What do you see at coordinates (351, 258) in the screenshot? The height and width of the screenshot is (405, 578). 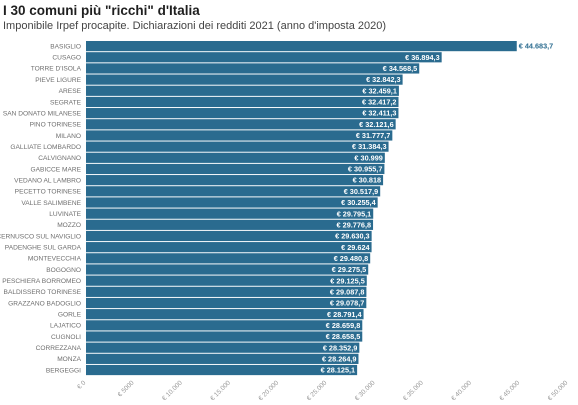 I see `value-label: € 29.480,8` at bounding box center [351, 258].